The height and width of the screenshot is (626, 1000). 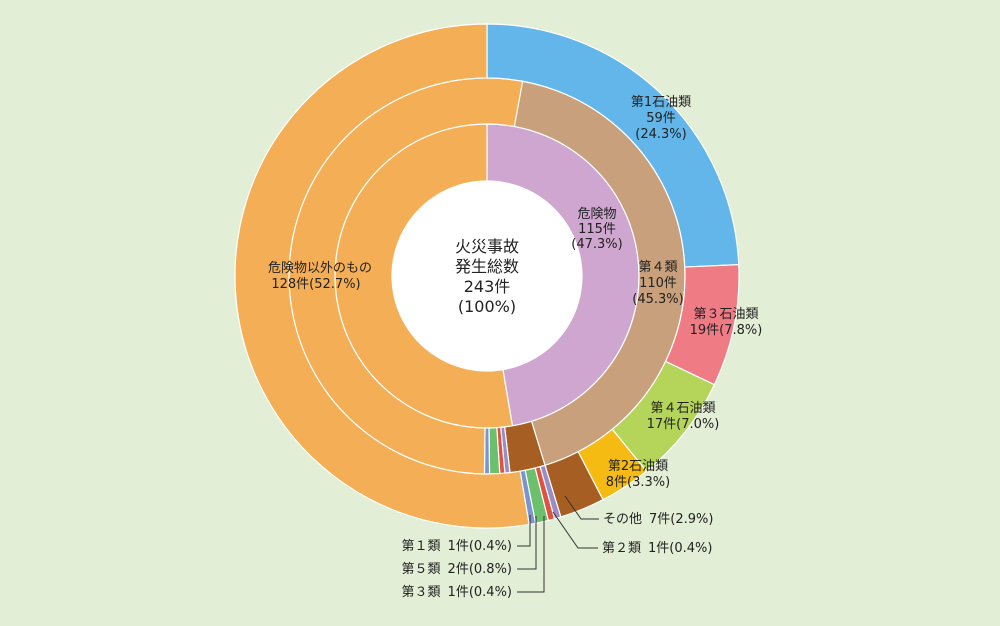 What do you see at coordinates (657, 299) in the screenshot?
I see `label-class4-pct: (45.3%)` at bounding box center [657, 299].